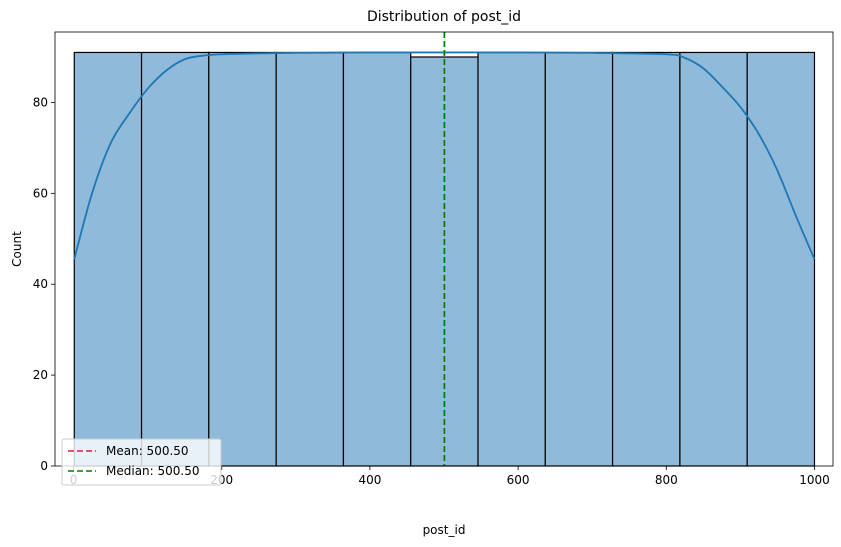 The height and width of the screenshot is (547, 841). I want to click on y-axis: 0 20 40 60 80, so click(44, 284).